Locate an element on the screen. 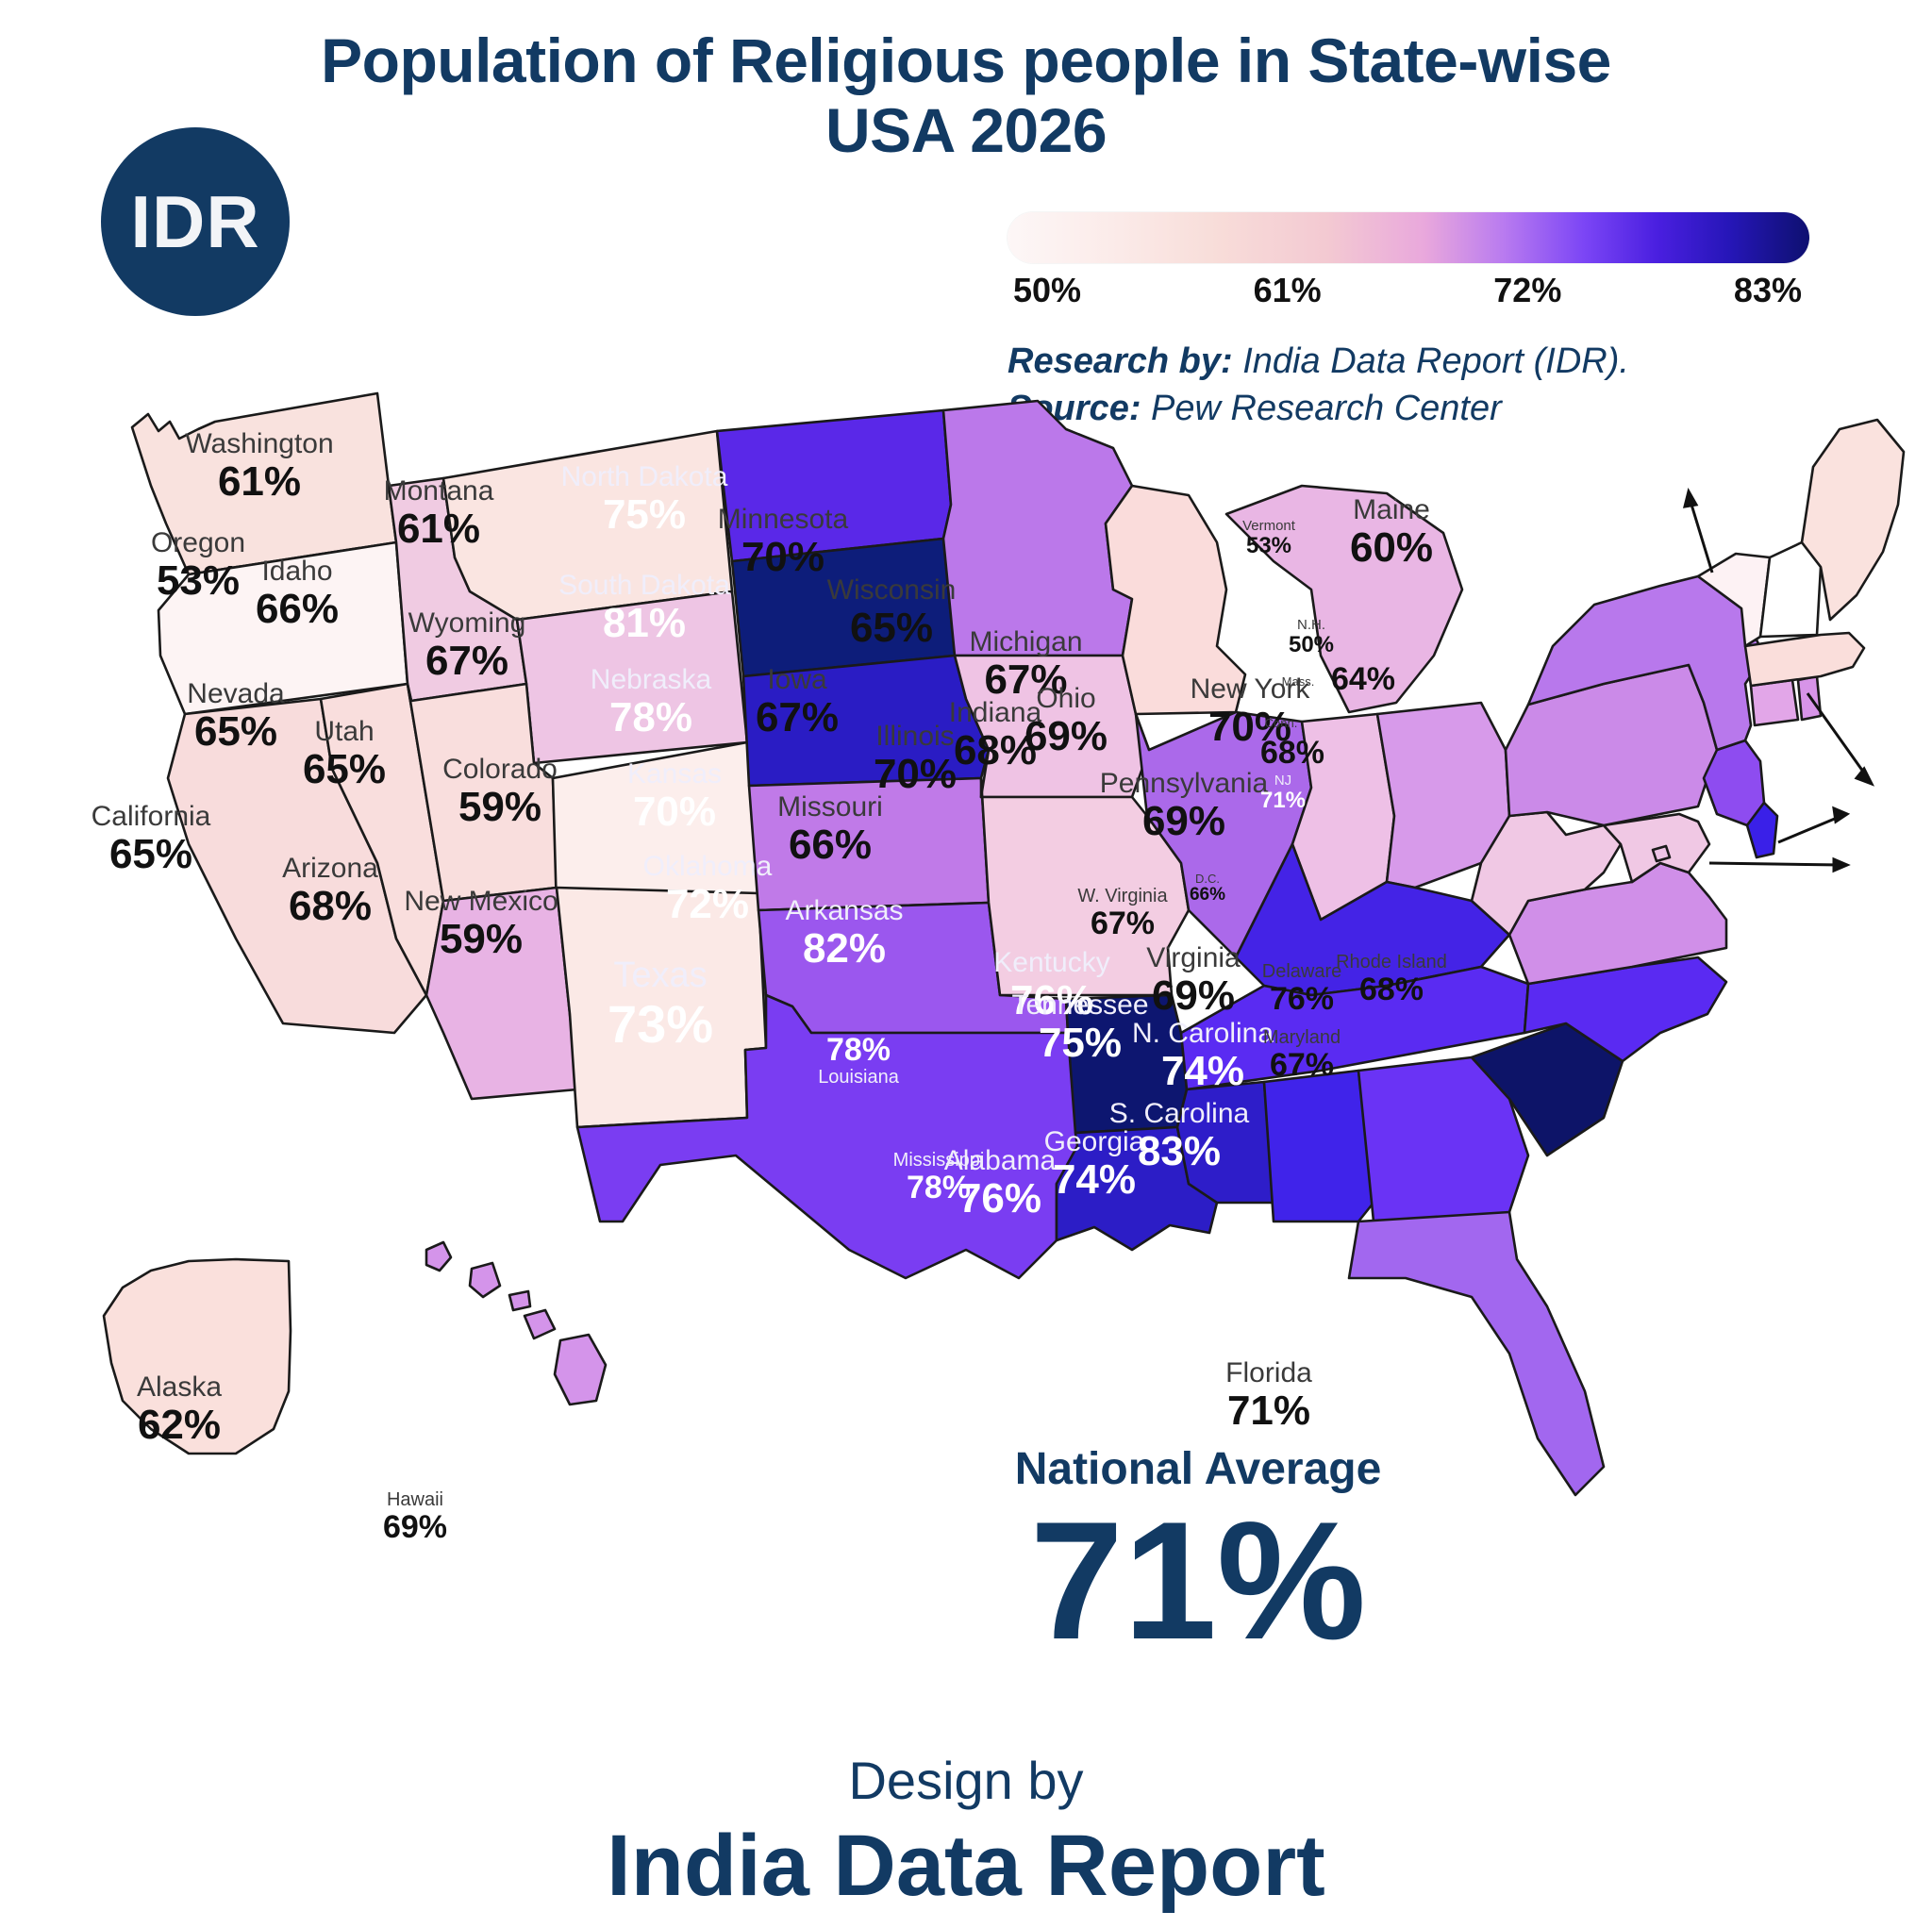  leader-arrow-maryland is located at coordinates (1841, 864).